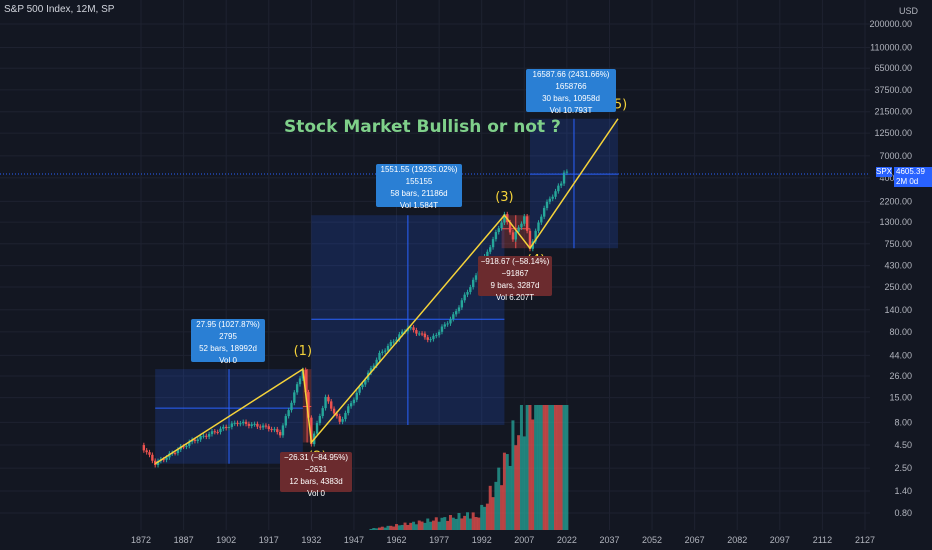 The height and width of the screenshot is (550, 932). Describe the element at coordinates (893, 90) in the screenshot. I see `y-tick-label: 37500.00` at that location.